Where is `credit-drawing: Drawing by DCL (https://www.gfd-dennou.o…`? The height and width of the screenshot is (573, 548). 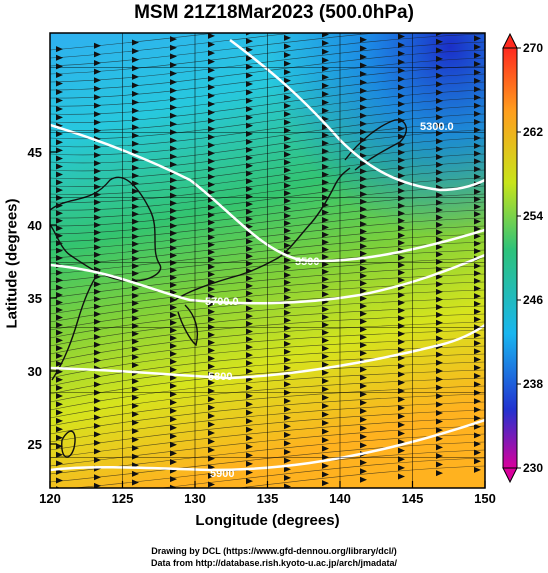
credit-drawing: Drawing by DCL (https://www.gfd-dennou.o… is located at coordinates (274, 551).